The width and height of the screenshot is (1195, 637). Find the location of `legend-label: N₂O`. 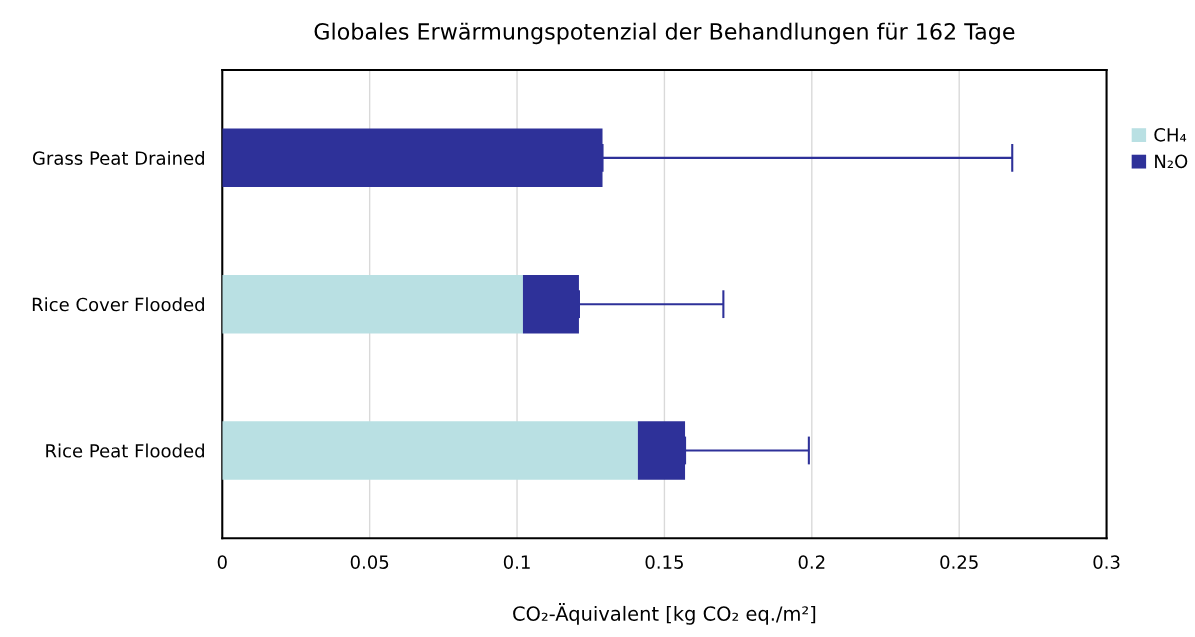

legend-label: N₂O is located at coordinates (1171, 161).